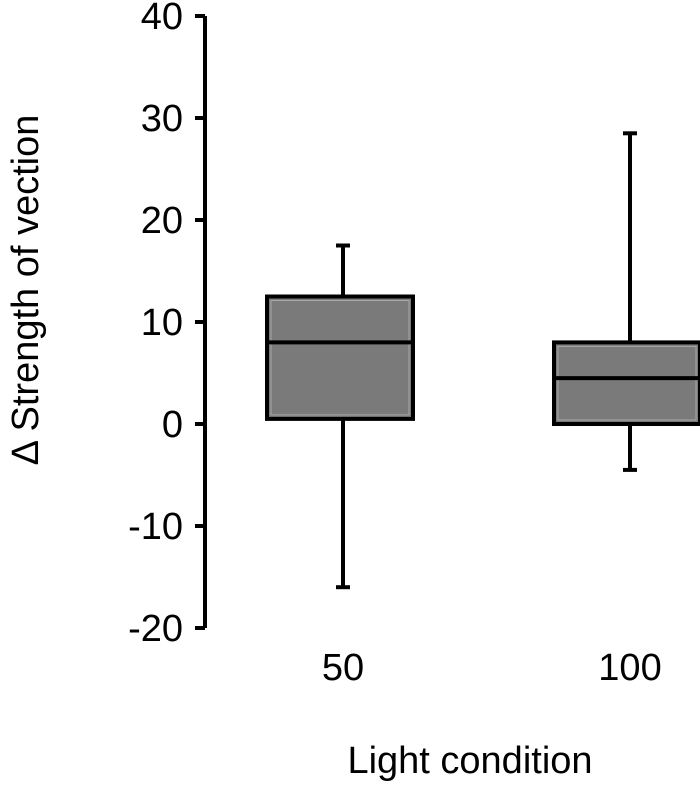 This screenshot has height=788, width=700. I want to click on y-axis-title: Δ Strength of vection, so click(26, 290).